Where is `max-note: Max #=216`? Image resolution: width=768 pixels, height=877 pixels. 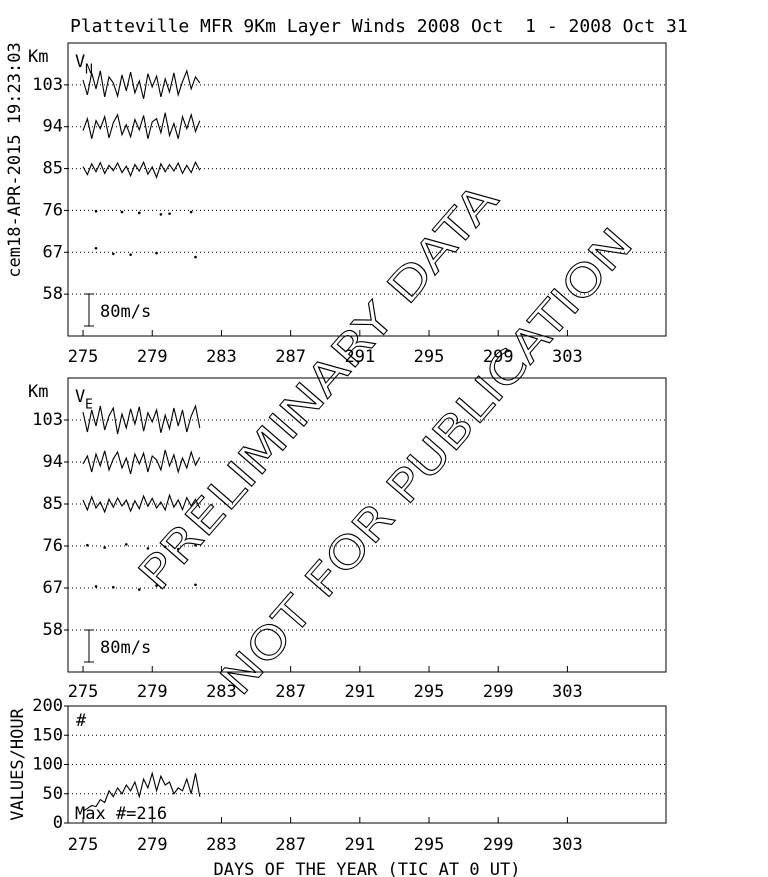
max-note: Max #=216 is located at coordinates (121, 814).